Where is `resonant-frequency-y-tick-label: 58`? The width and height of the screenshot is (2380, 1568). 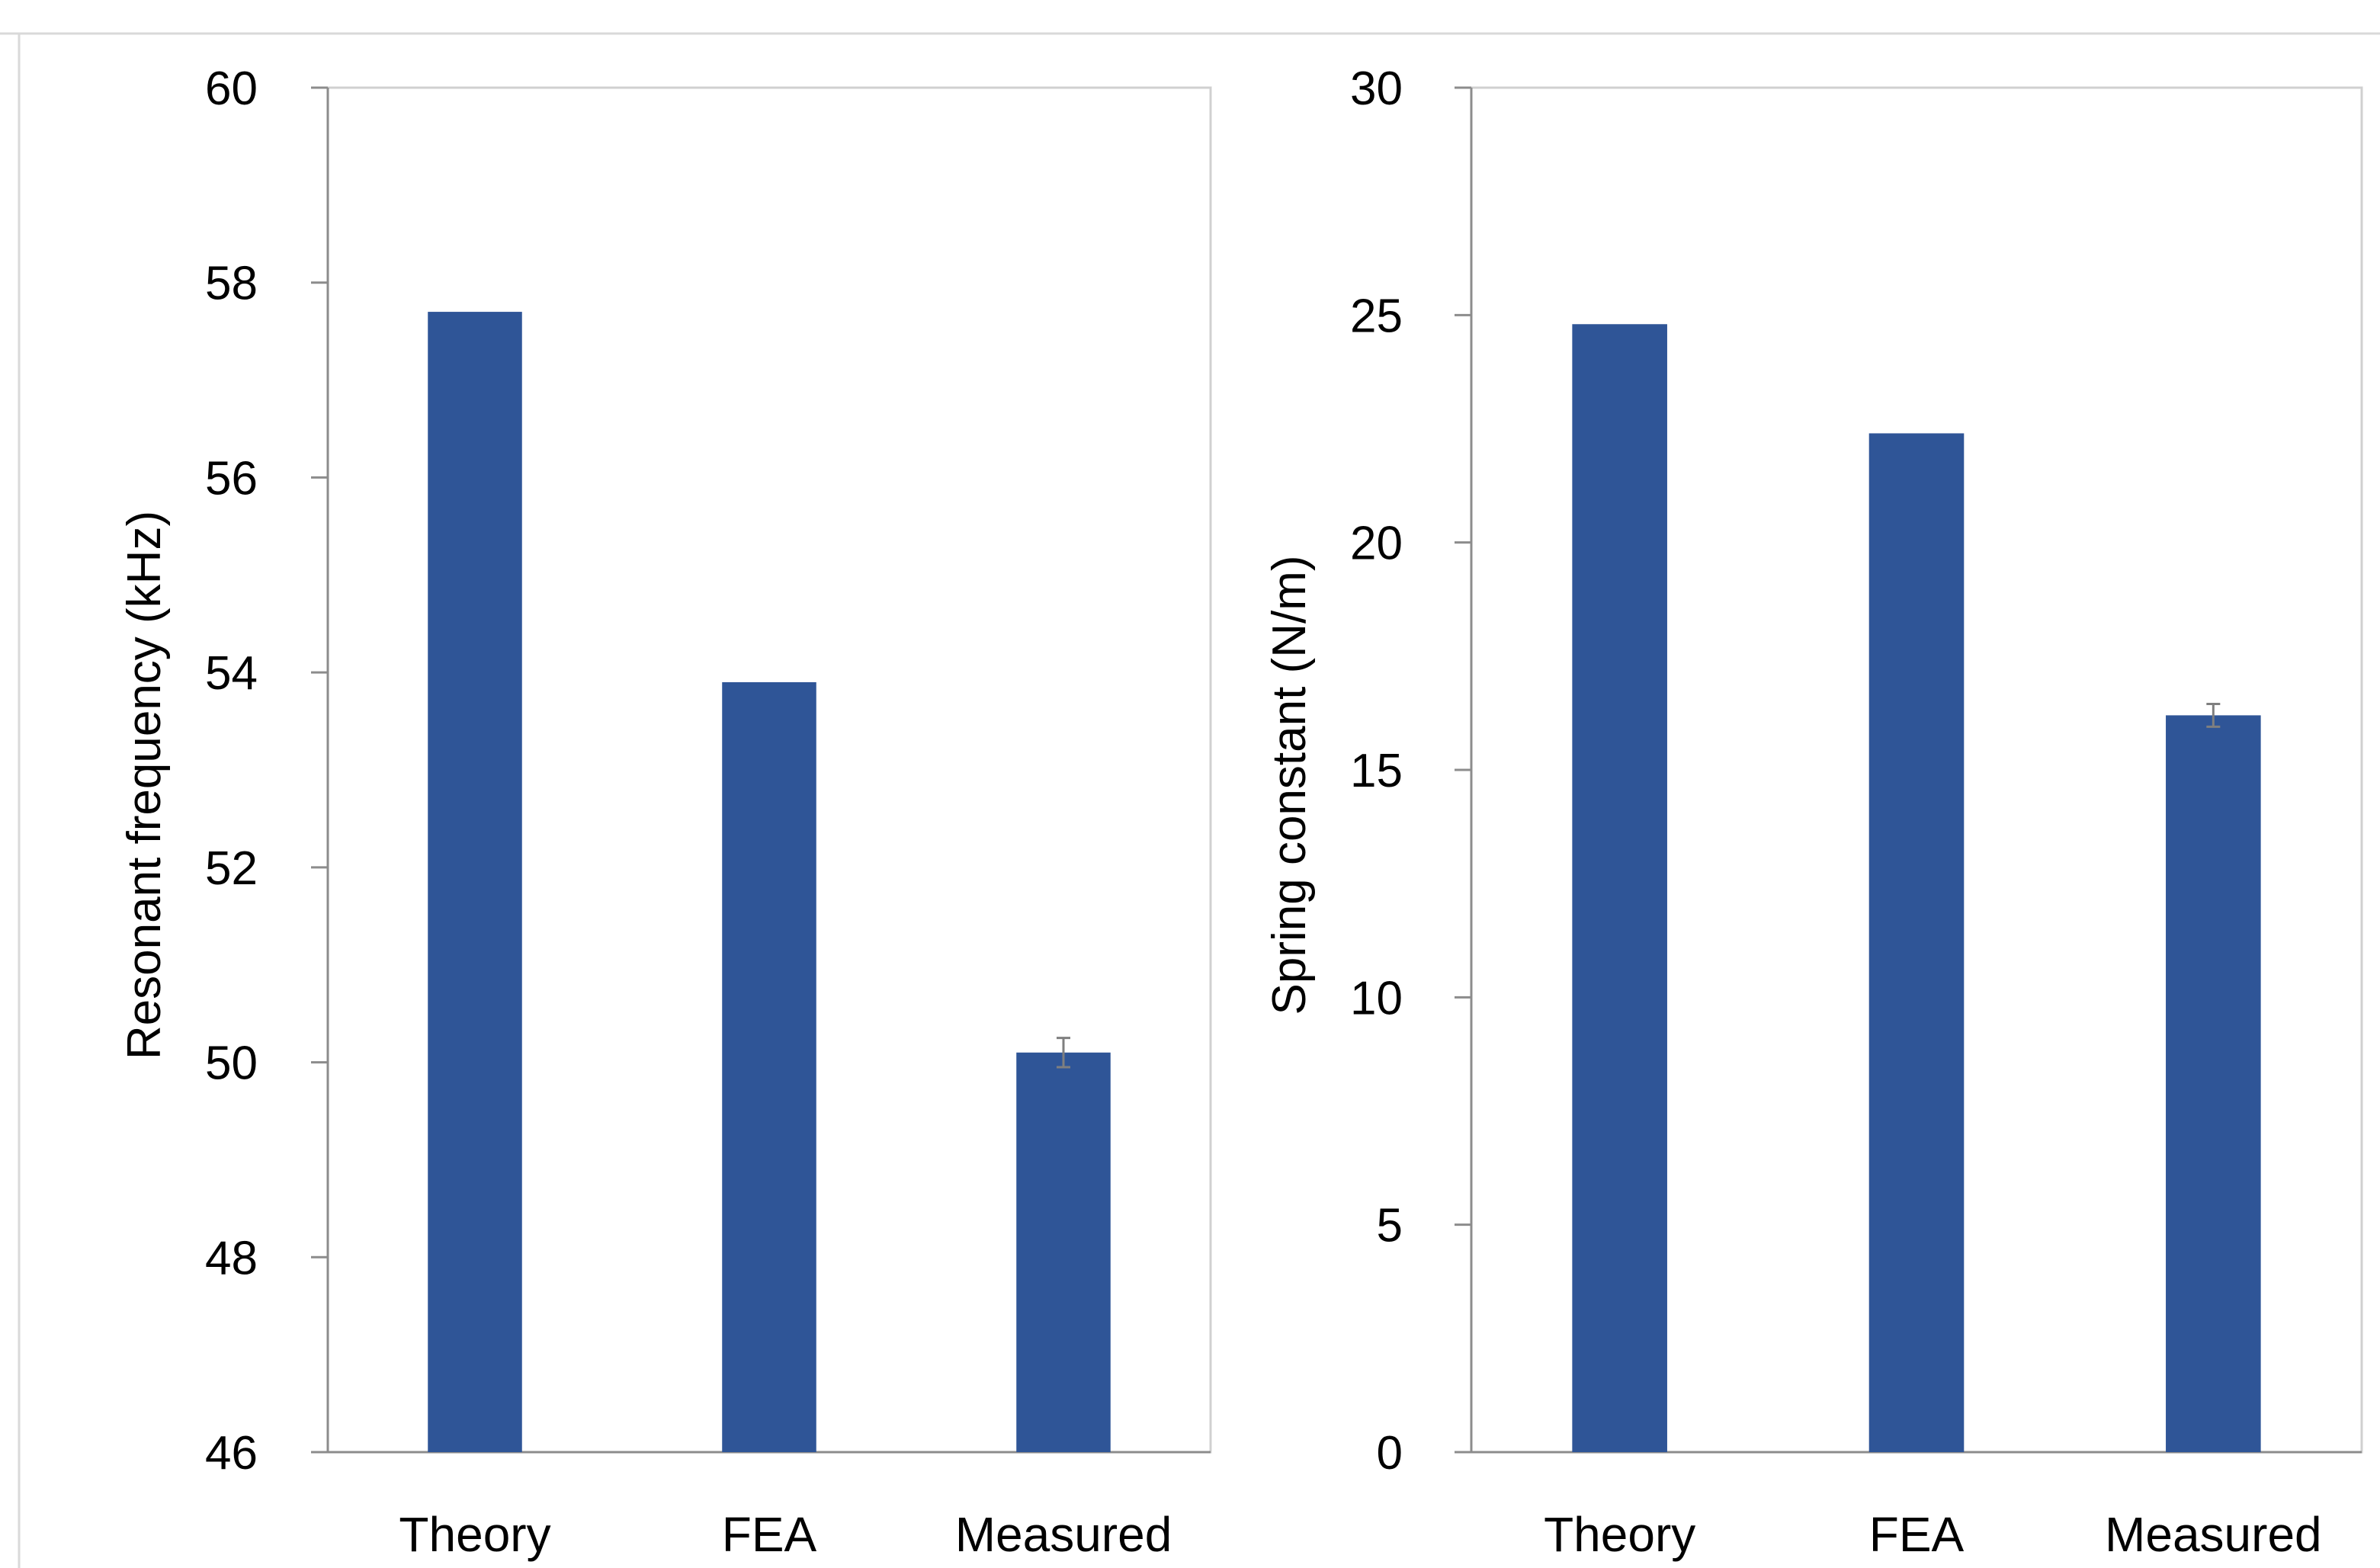
resonant-frequency-y-tick-label: 58 is located at coordinates (231, 284).